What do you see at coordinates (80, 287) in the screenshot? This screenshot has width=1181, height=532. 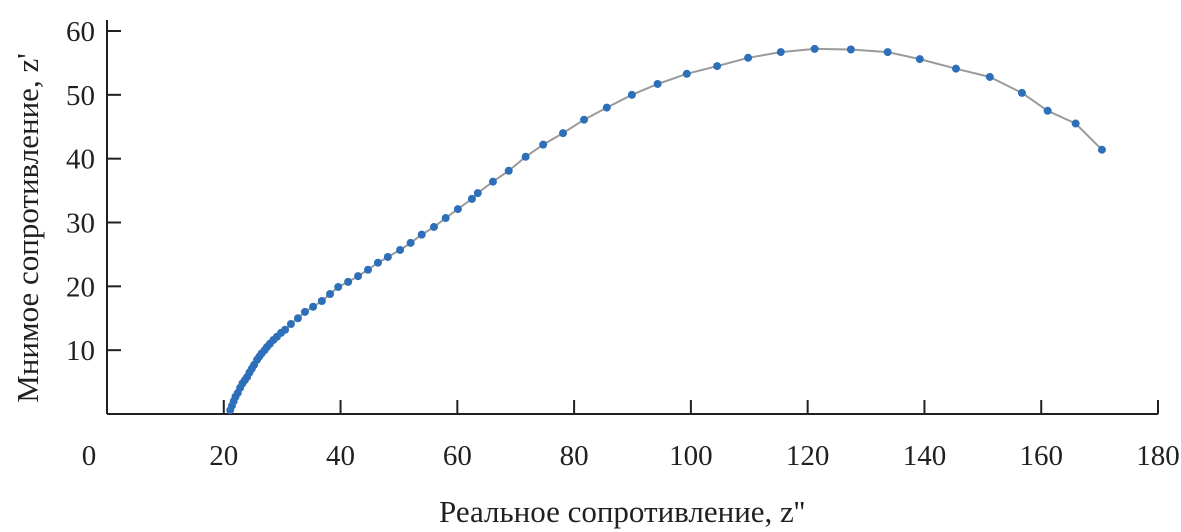 I see `y-tick-label: 20` at bounding box center [80, 287].